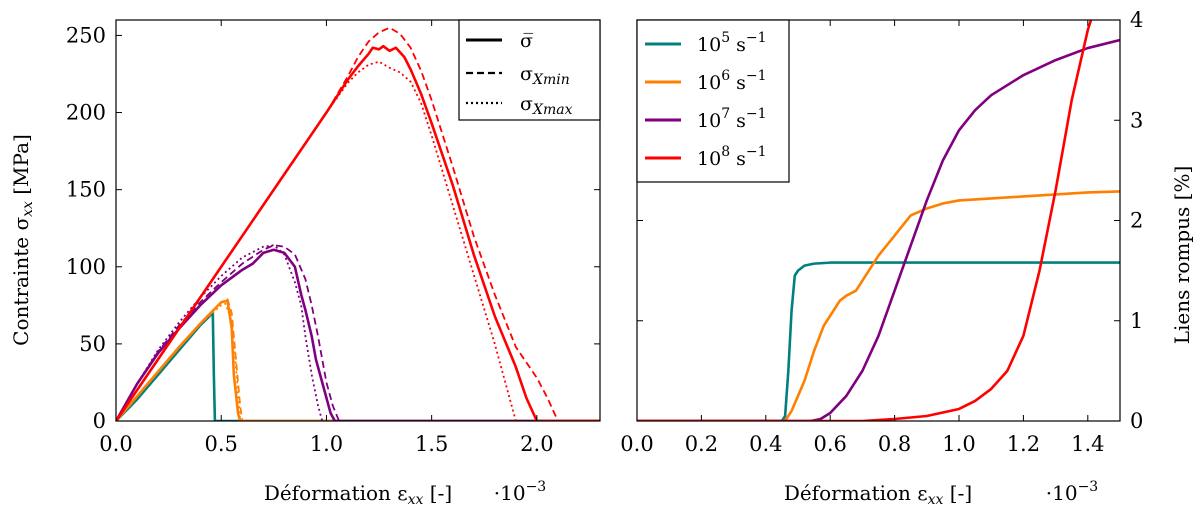 This screenshot has width=1204, height=509. Describe the element at coordinates (326, 444) in the screenshot. I see `left-x-tick-label: 1.0` at that location.